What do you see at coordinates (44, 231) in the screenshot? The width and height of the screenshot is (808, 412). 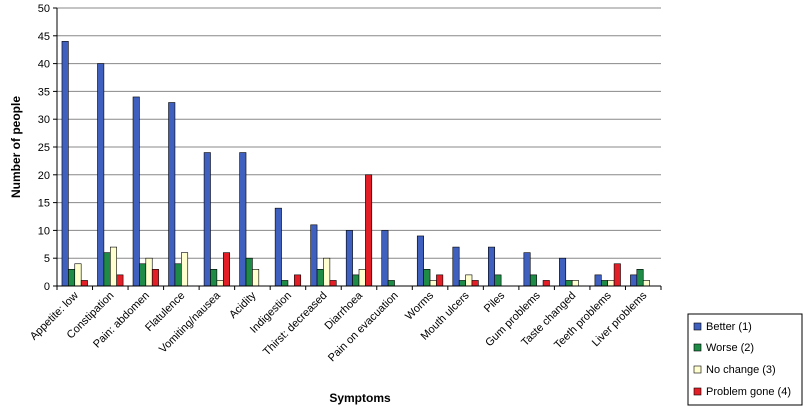 I see `y-tick-label: 10` at bounding box center [44, 231].